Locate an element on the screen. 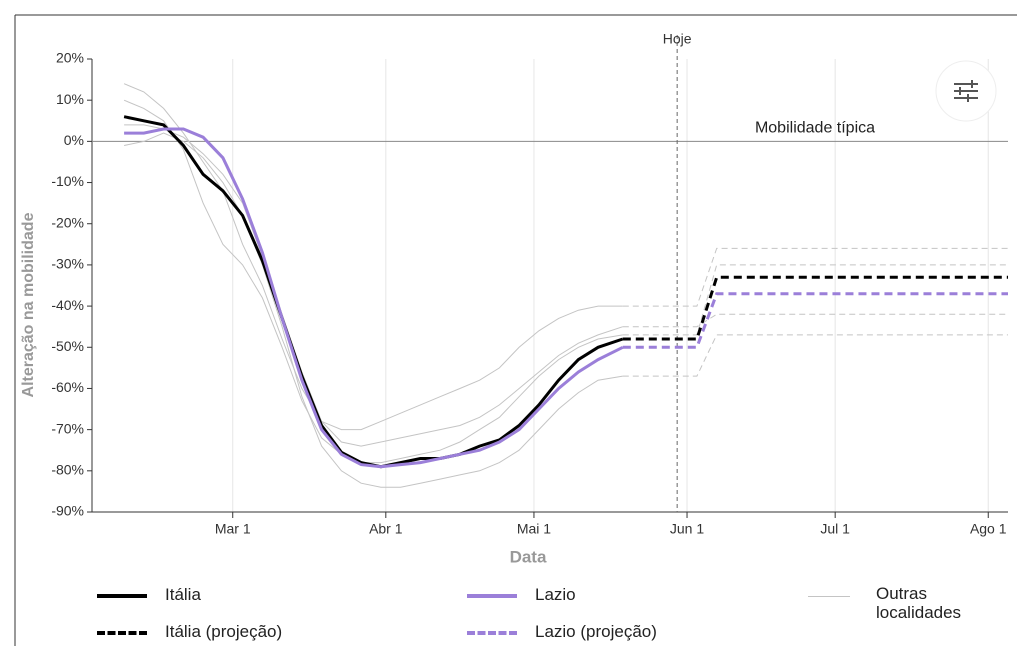 The width and height of the screenshot is (1017, 646). x-axis-title: Data is located at coordinates (528, 556).